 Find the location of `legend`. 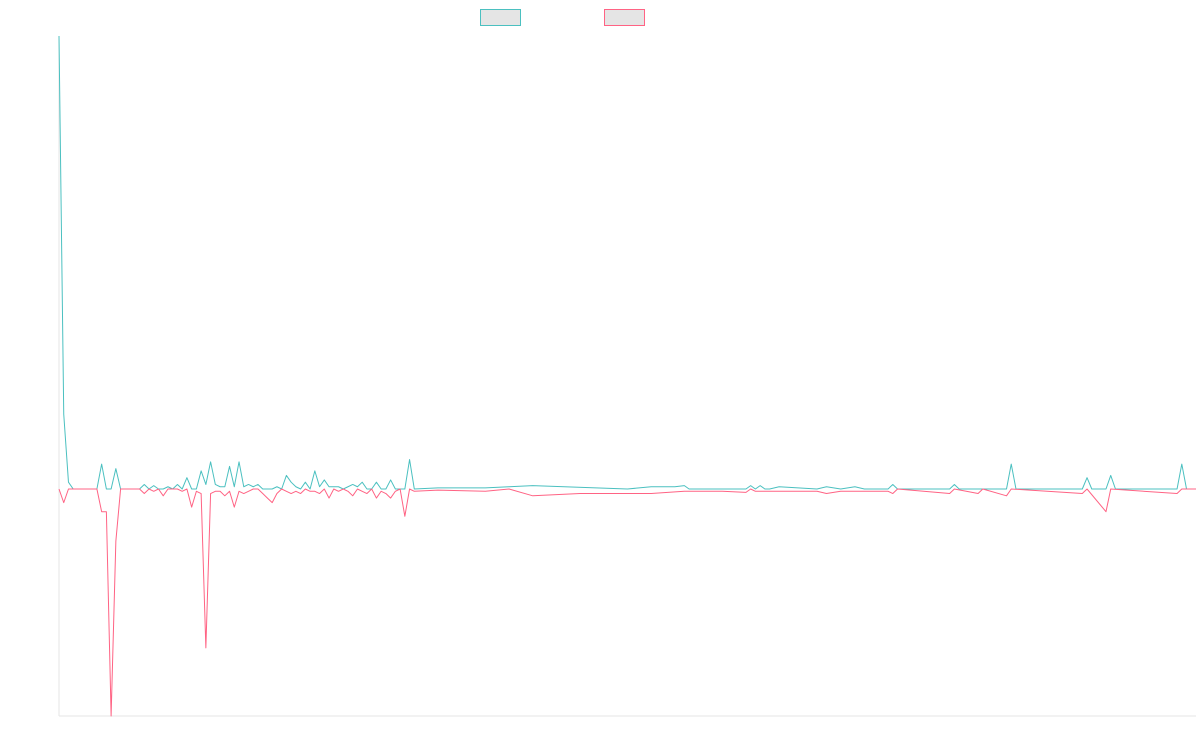

legend is located at coordinates (562, 17).